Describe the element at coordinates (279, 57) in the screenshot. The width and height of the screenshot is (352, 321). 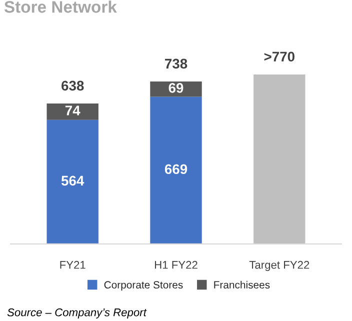
I see `total-label: >770` at that location.